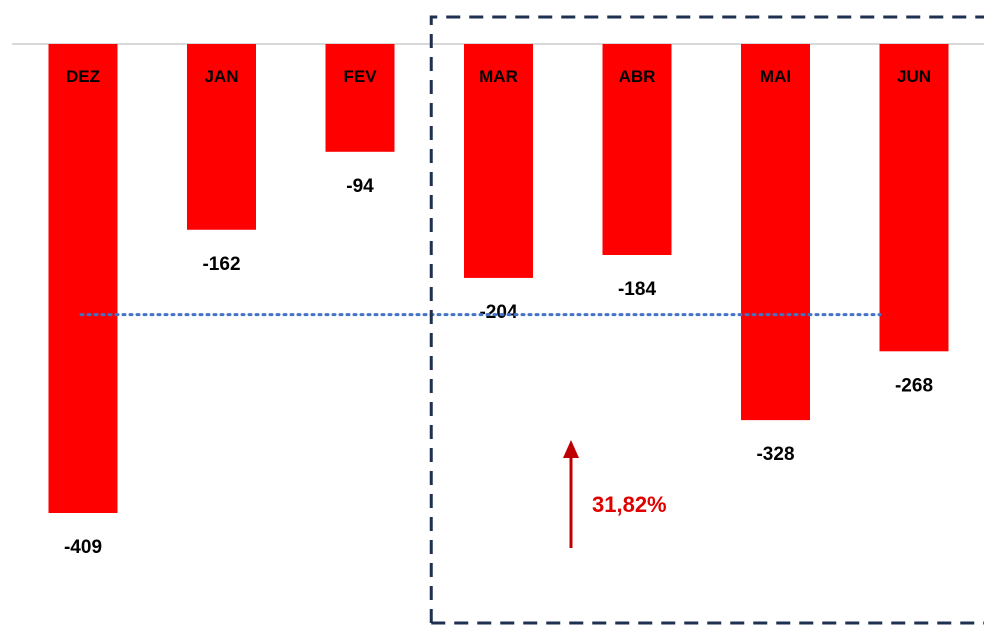 The height and width of the screenshot is (627, 994). Describe the element at coordinates (914, 385) in the screenshot. I see `value-label-jun: -268` at that location.